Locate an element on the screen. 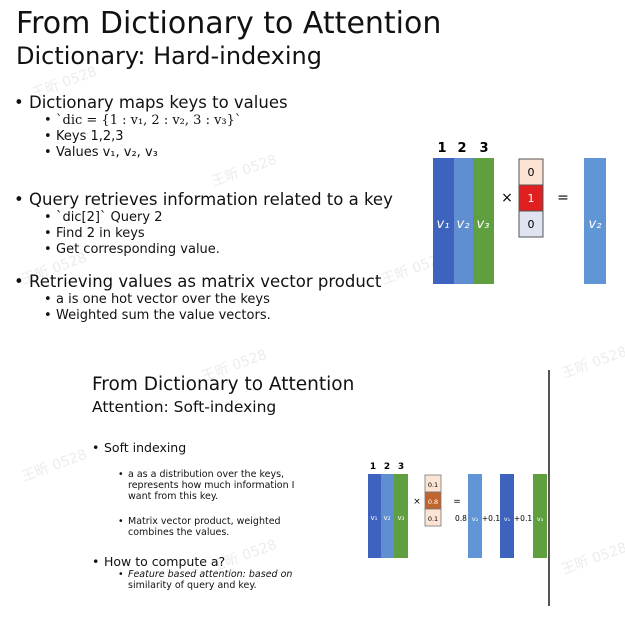  bullet-item: Soft indexing is located at coordinates (193, 447).